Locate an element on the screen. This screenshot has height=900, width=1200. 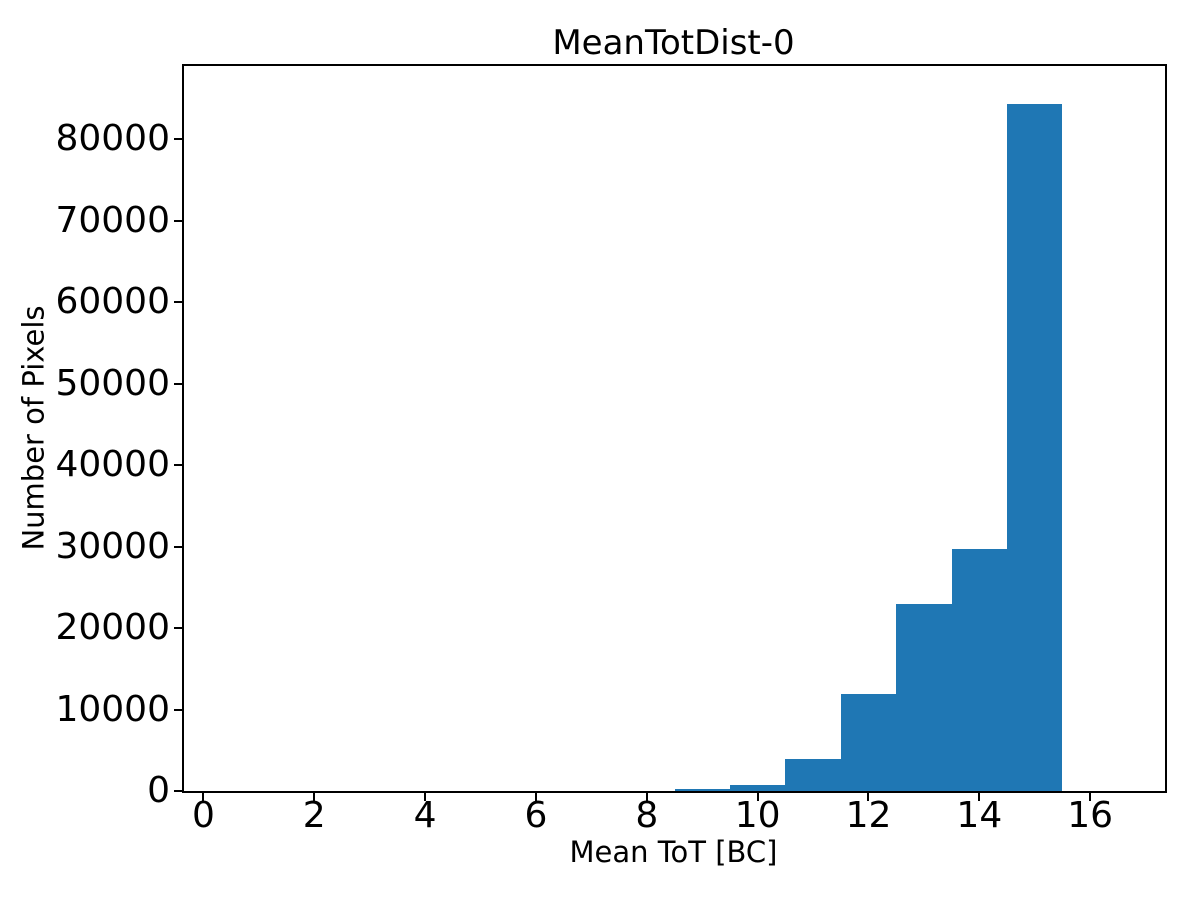
x-tick-label: 10 is located at coordinates (757, 815).